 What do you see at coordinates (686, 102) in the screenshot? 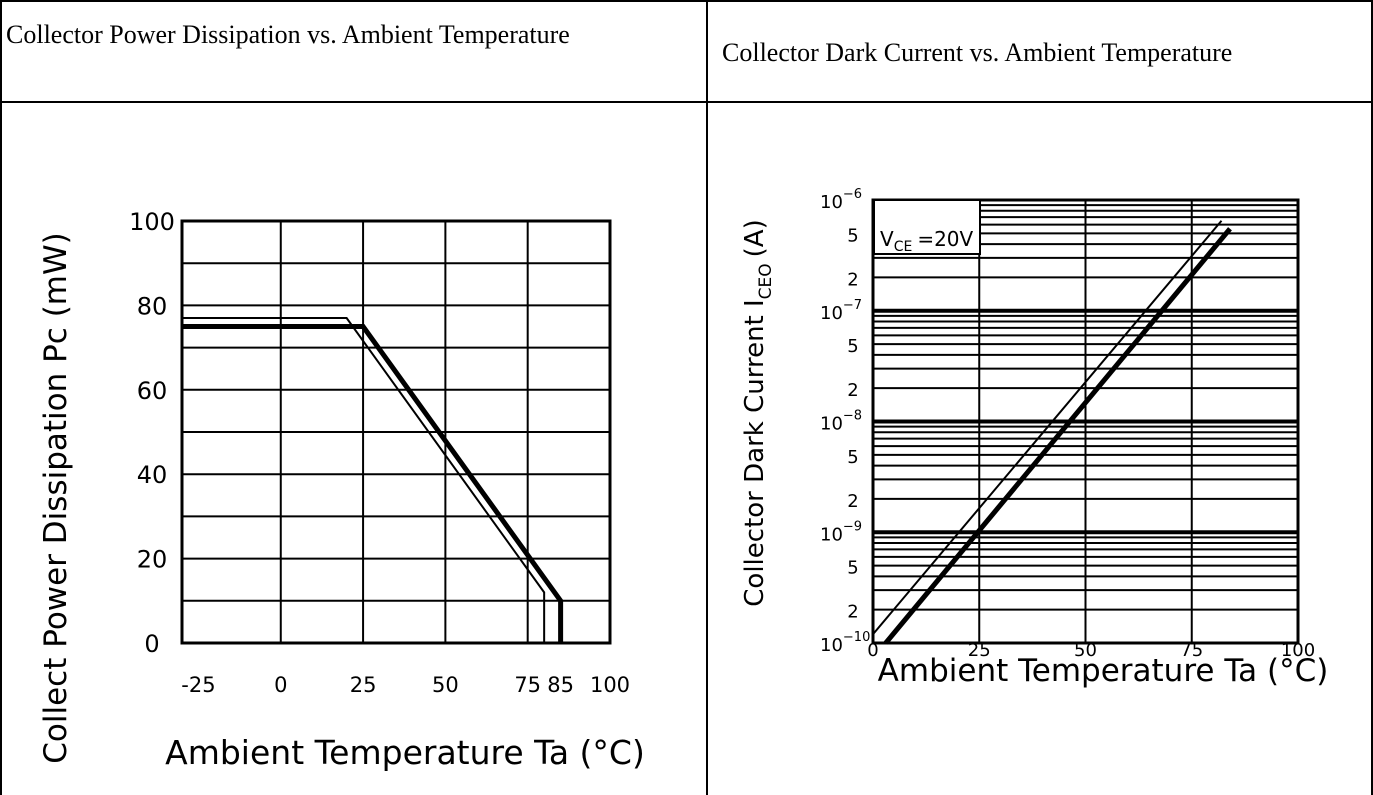
I see `table-header-divider` at bounding box center [686, 102].